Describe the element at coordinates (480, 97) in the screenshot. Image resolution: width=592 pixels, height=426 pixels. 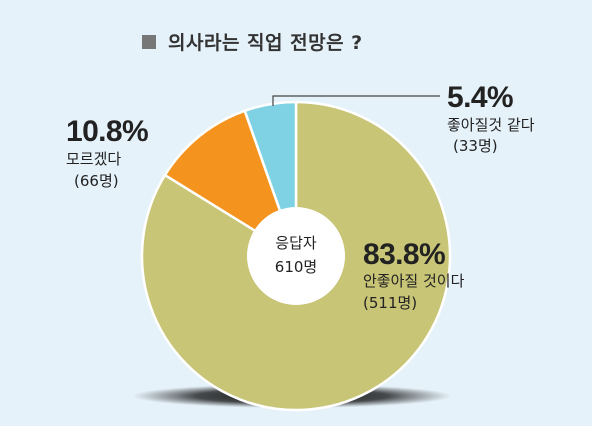
I see `pct-better: 5.4%` at that location.